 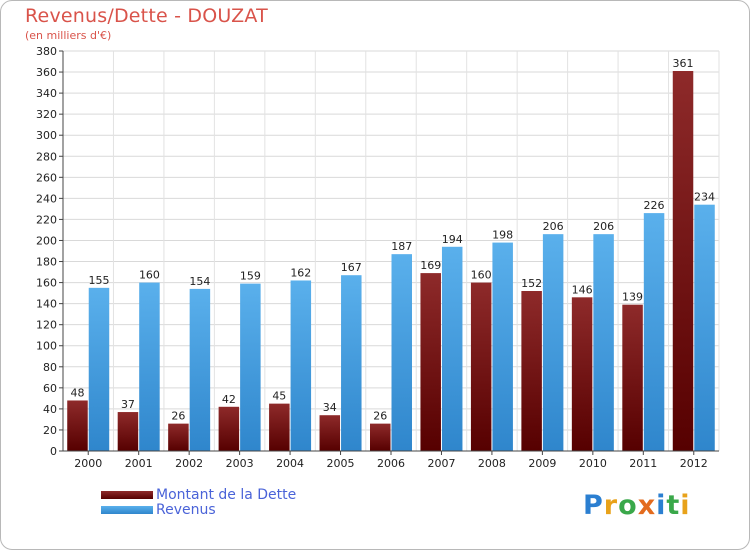 What do you see at coordinates (178, 437) in the screenshot?
I see `bar-debt-2002` at bounding box center [178, 437].